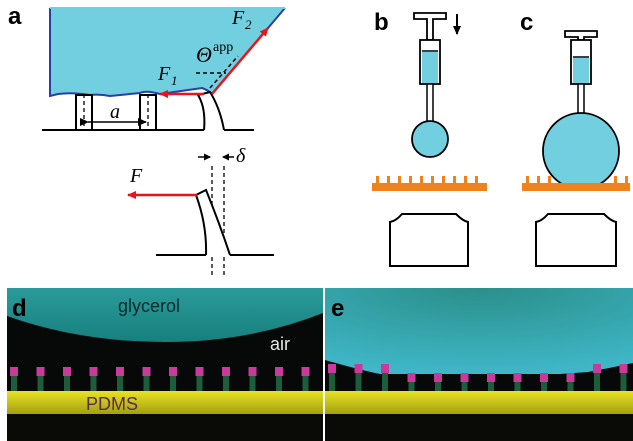 Image resolution: width=633 pixels, height=441 pixels. What do you see at coordinates (337, 308) in the screenshot?
I see `panel-label-e: e` at bounding box center [337, 308].